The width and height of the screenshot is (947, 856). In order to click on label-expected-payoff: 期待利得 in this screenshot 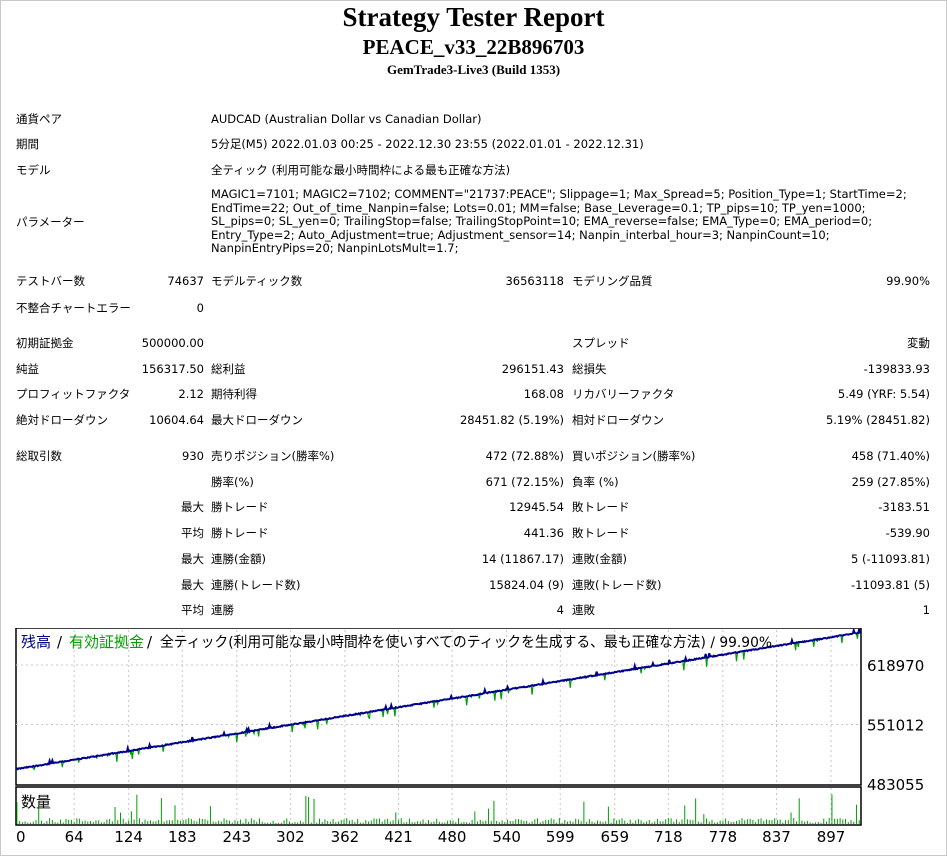, I will do `click(234, 394)`.